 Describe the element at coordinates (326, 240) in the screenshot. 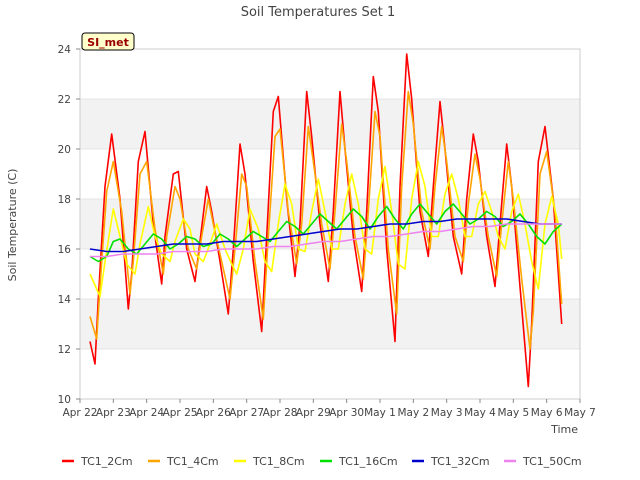

I see `series-line-tc1-50cm` at that location.